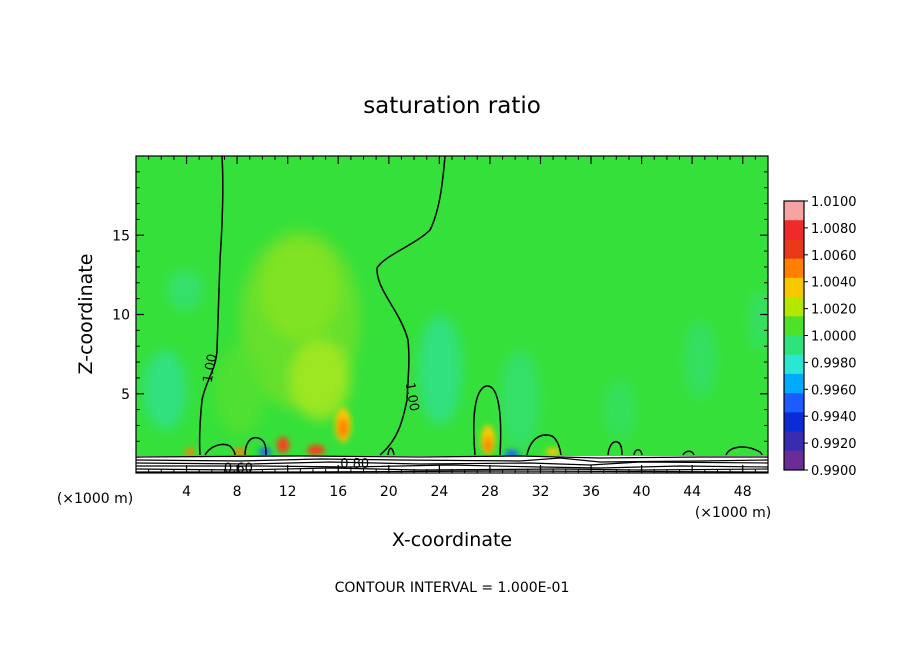 Image resolution: width=904 pixels, height=654 pixels. I want to click on x-tick-label: 16, so click(338, 492).